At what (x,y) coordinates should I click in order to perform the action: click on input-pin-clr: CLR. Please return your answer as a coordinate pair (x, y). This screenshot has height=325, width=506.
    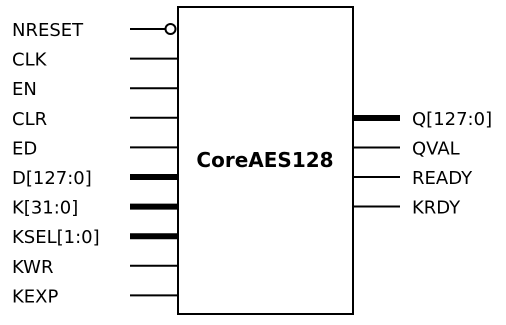
    Looking at the image, I should click on (95, 119).